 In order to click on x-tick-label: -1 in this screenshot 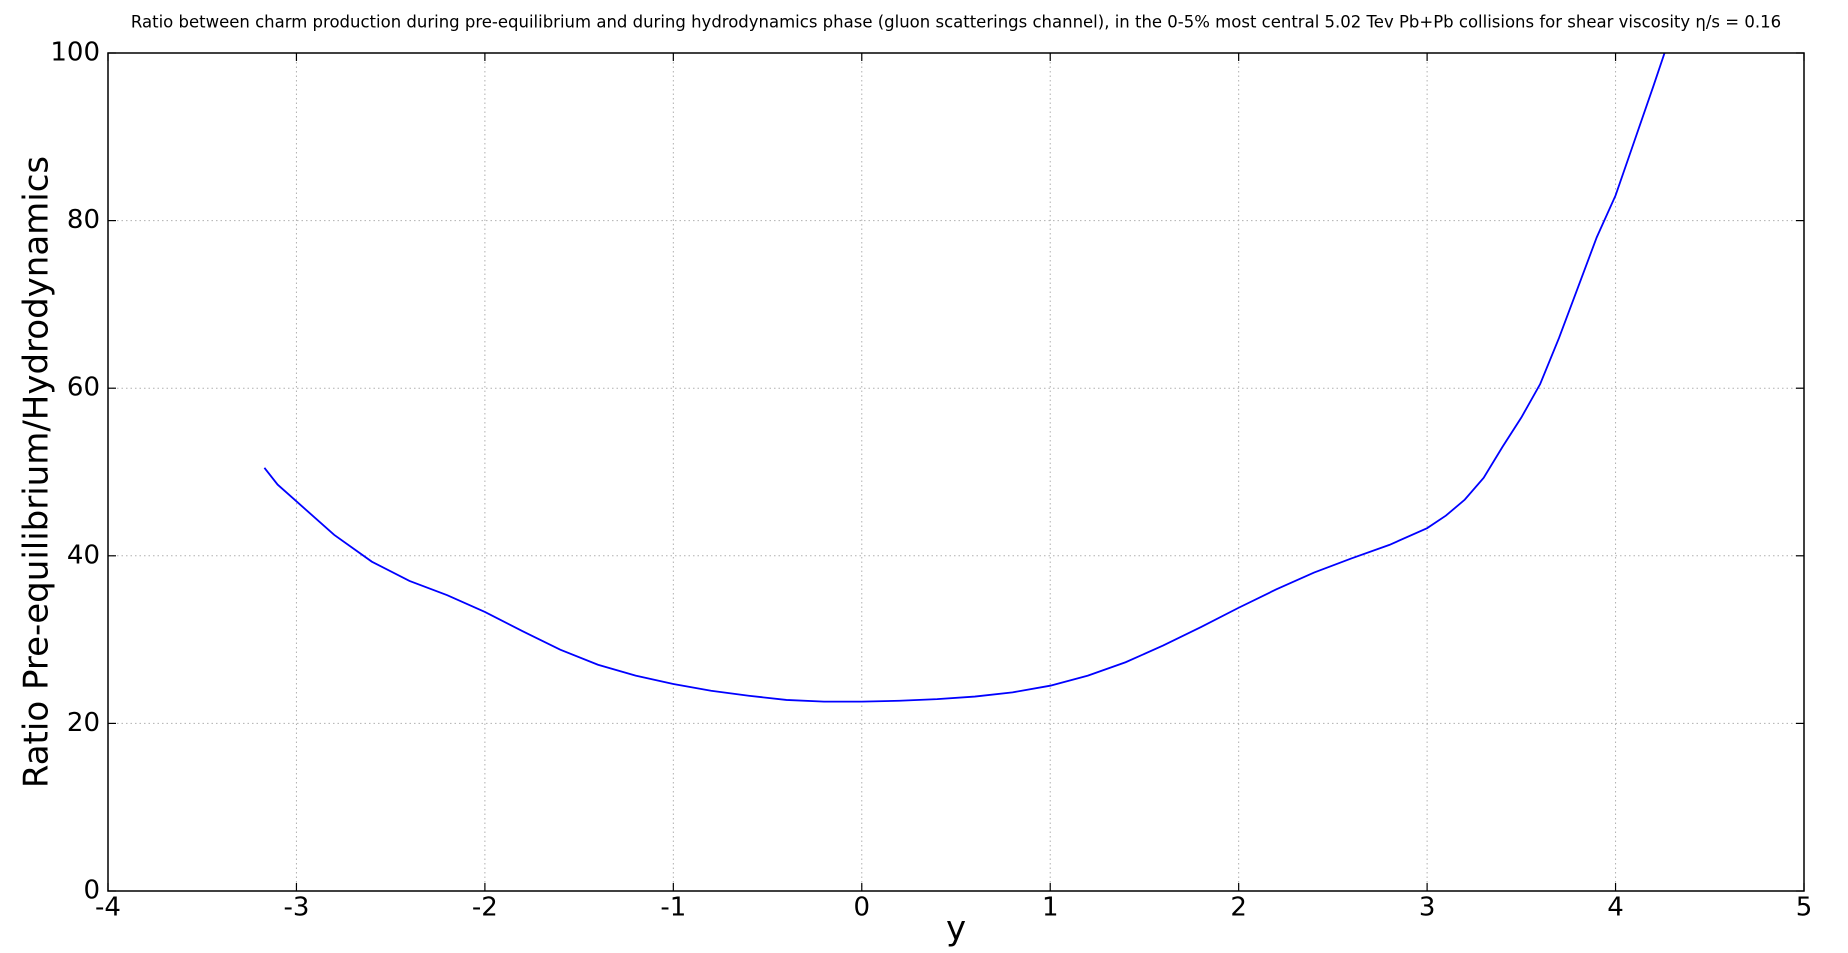, I will do `click(673, 908)`.